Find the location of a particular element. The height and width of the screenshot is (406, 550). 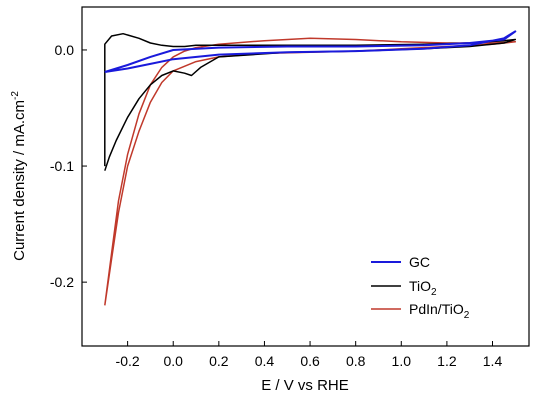

y-axis-title-main: Current density / mA.cm is located at coordinates (19, 180).